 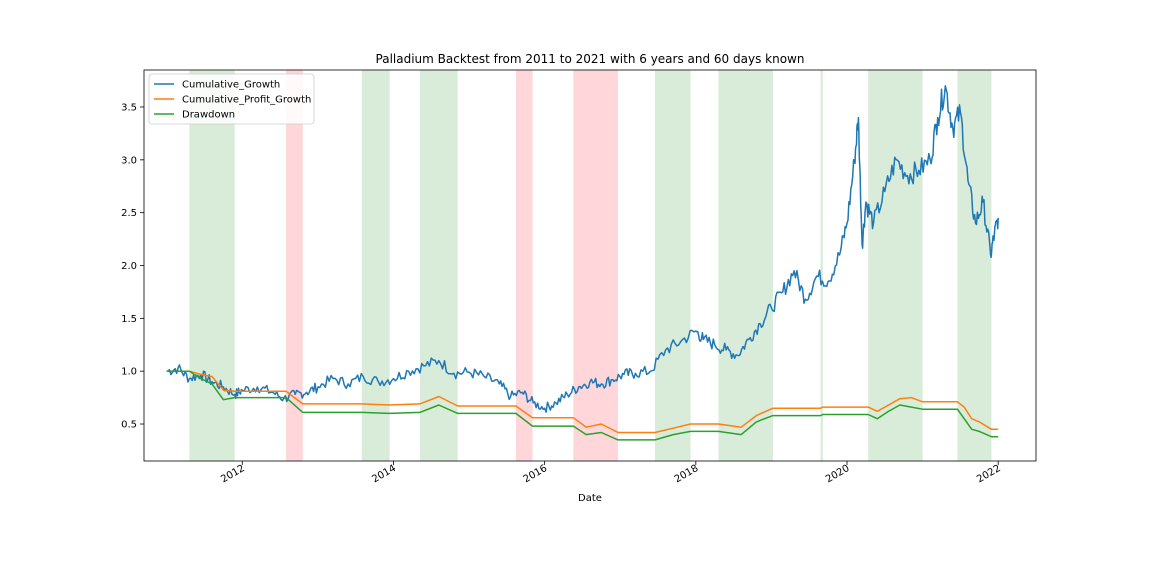 What do you see at coordinates (129, 266) in the screenshot?
I see `y-tick-label: 2.0` at bounding box center [129, 266].